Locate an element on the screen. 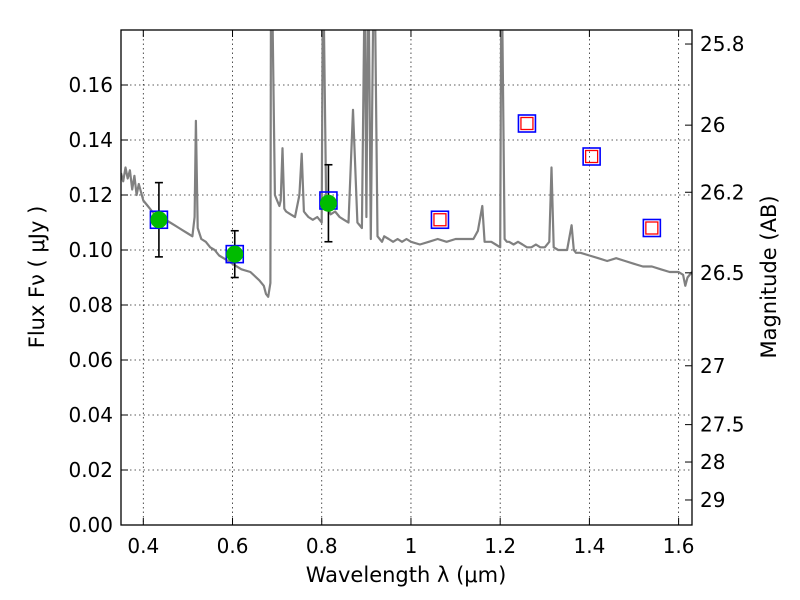 The image size is (800, 600). x-tick-label: 0.4 is located at coordinates (143, 546).